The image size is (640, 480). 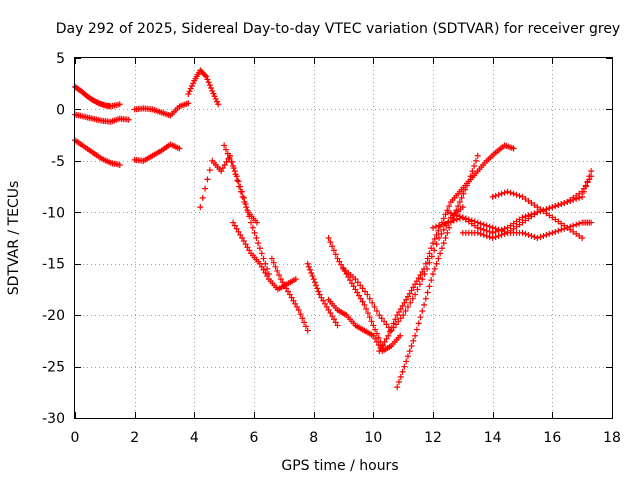 I want to click on y-tick-label: -5, so click(x=58, y=162).